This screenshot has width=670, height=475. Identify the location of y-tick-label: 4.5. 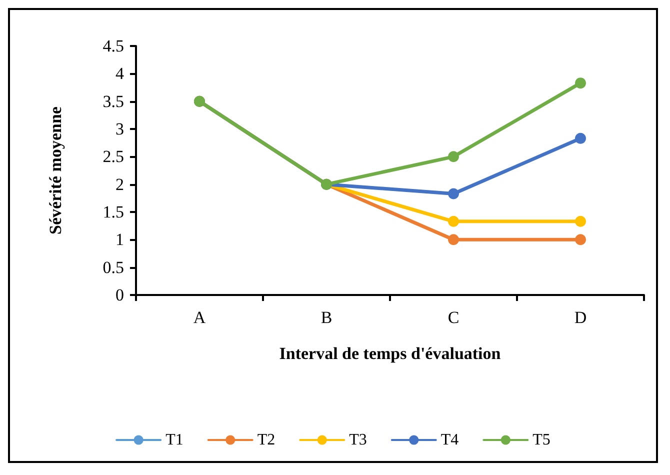
(113, 46).